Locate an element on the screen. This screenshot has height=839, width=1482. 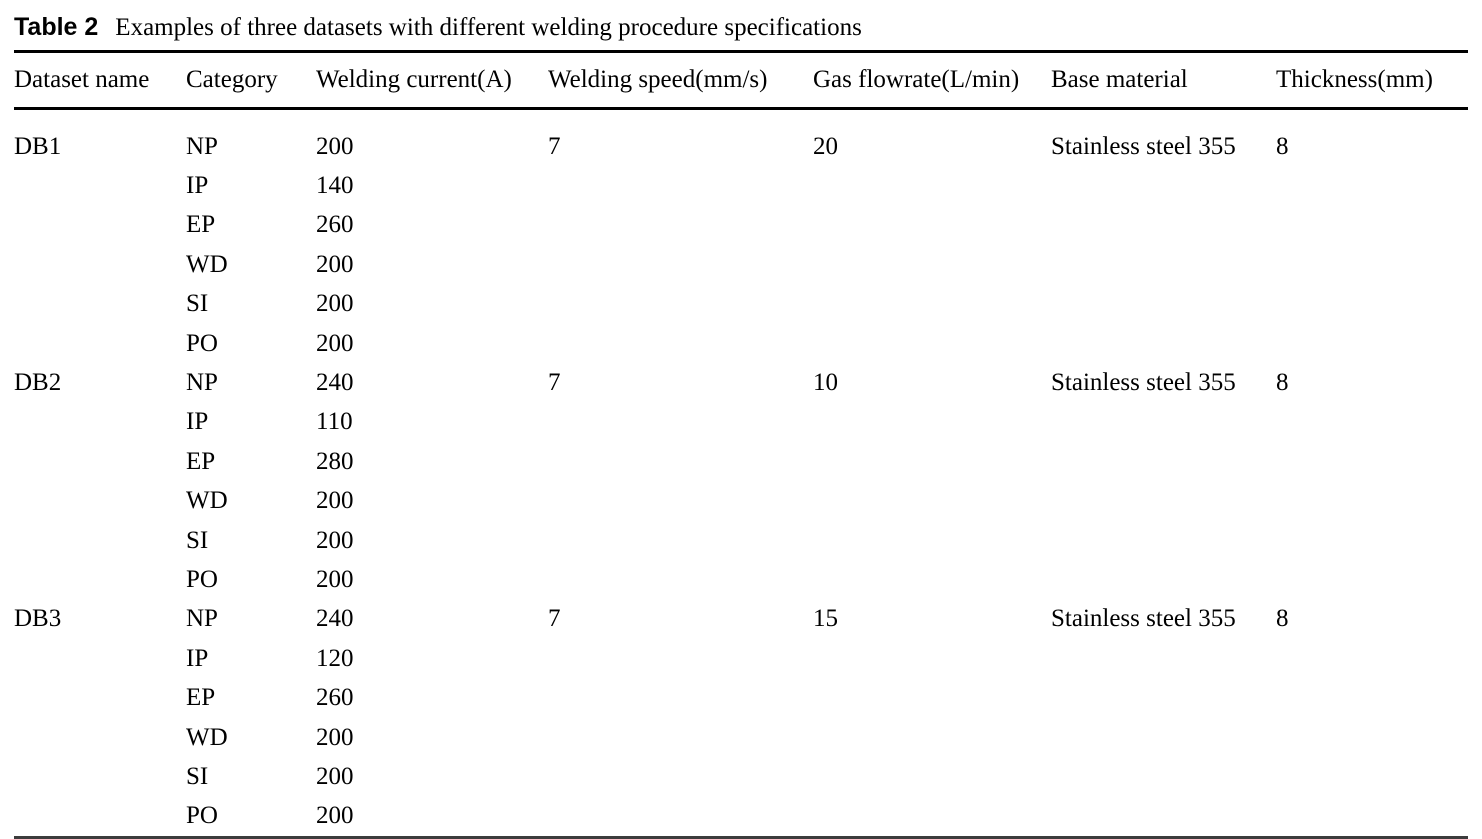
header-thickness: Thickness(mm) is located at coordinates (1372, 80).